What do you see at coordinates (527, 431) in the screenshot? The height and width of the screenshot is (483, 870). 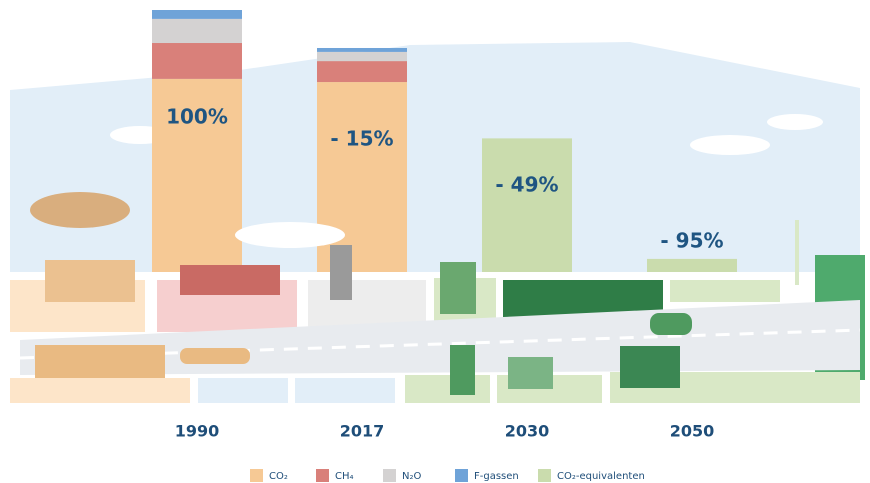 I see `year-label: 2030` at bounding box center [527, 431].